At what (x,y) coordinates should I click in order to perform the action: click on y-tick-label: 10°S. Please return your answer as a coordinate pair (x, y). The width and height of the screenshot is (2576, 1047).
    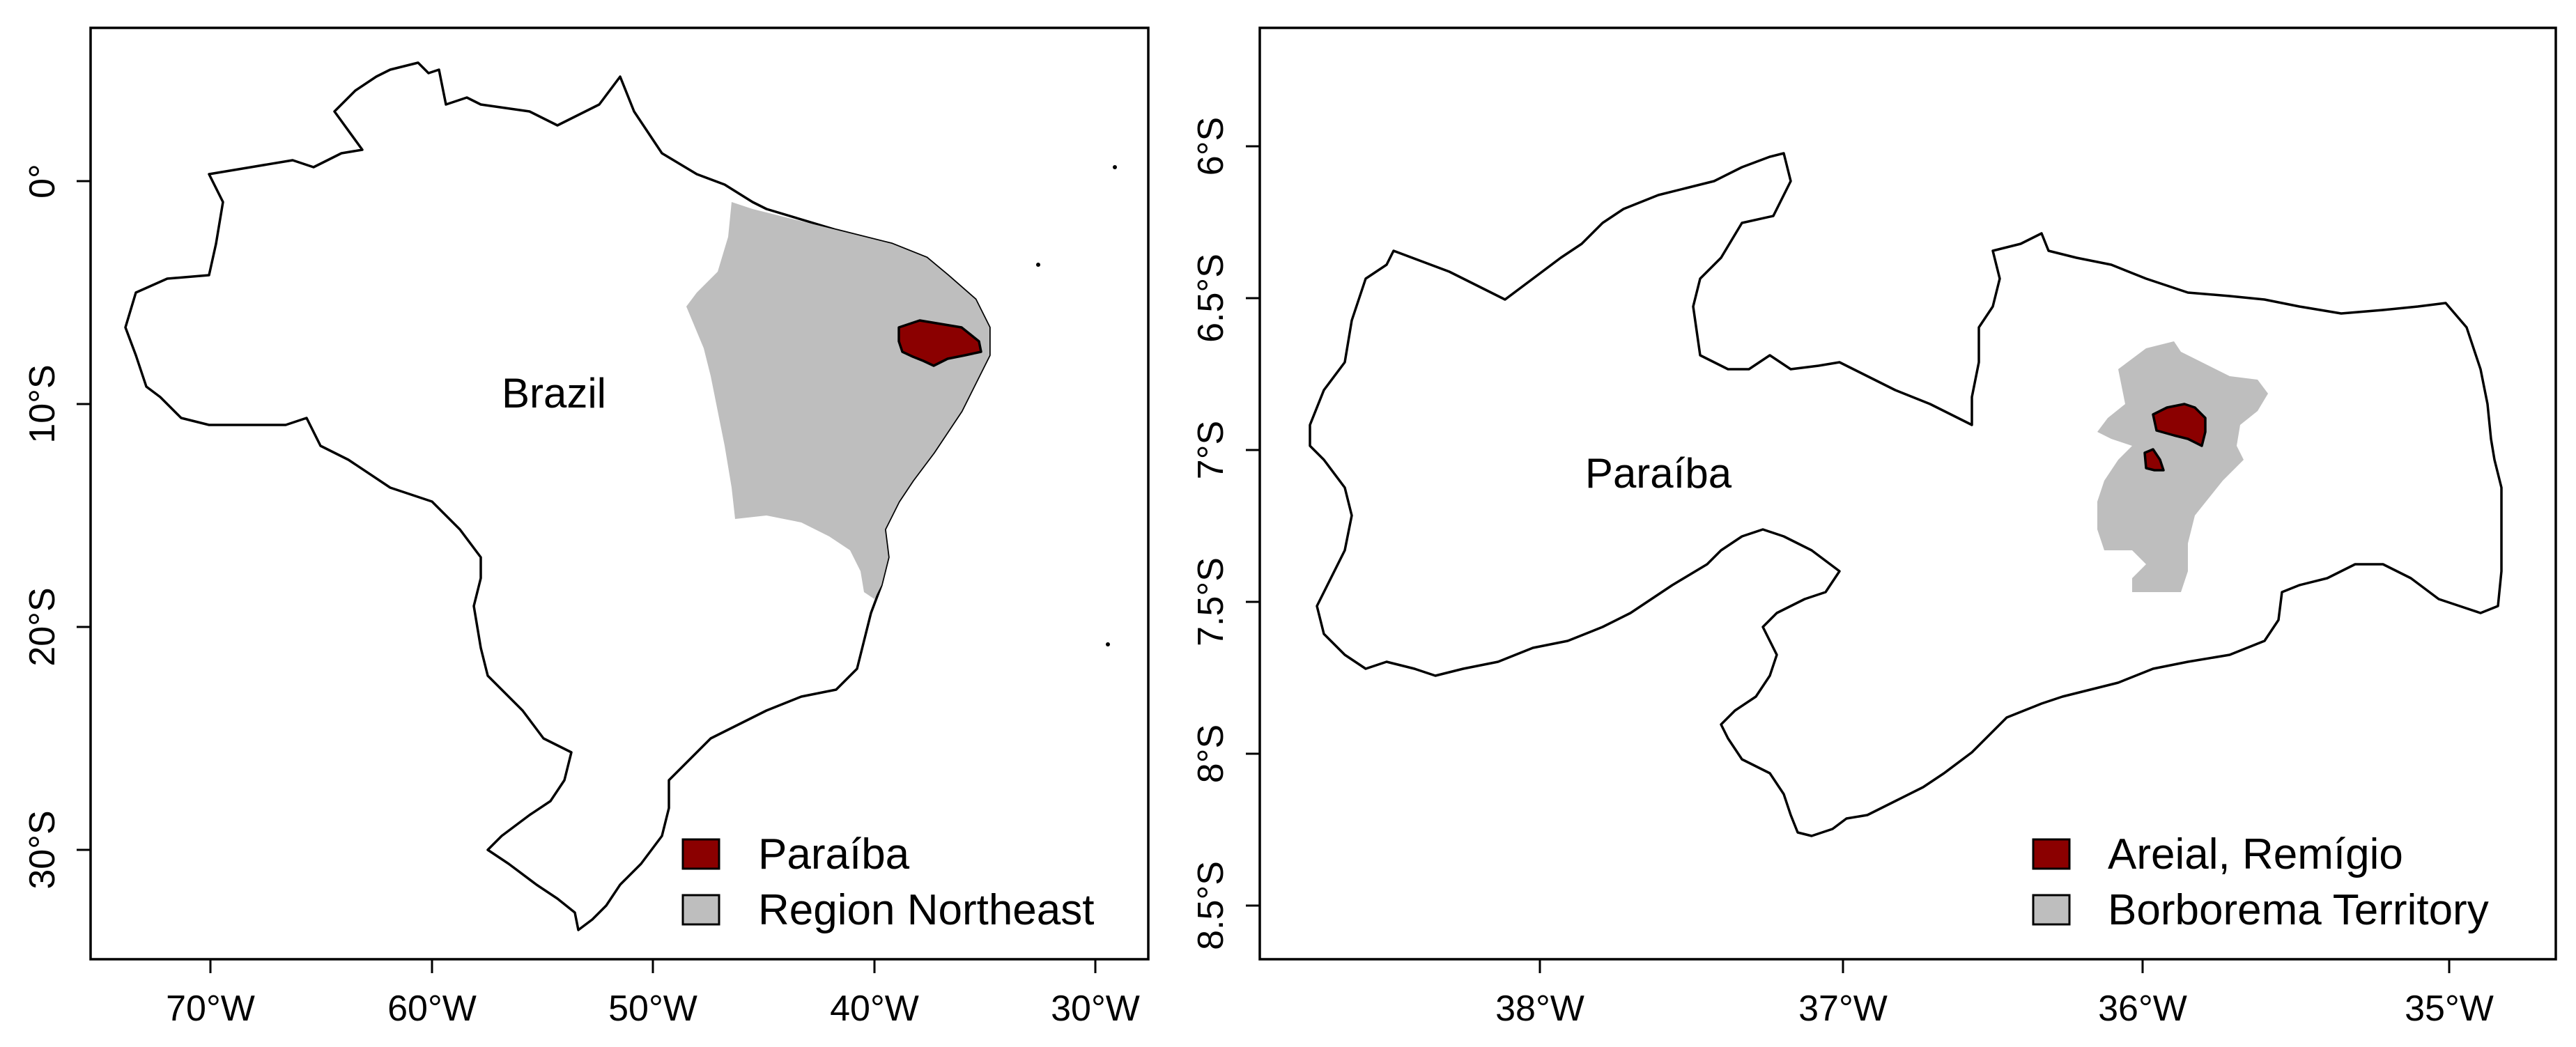
    Looking at the image, I should click on (42, 403).